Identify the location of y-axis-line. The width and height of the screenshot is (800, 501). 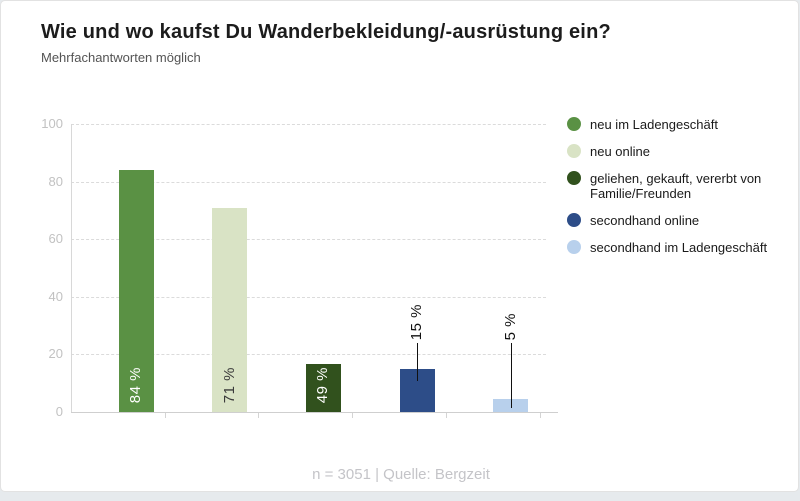
(71, 268).